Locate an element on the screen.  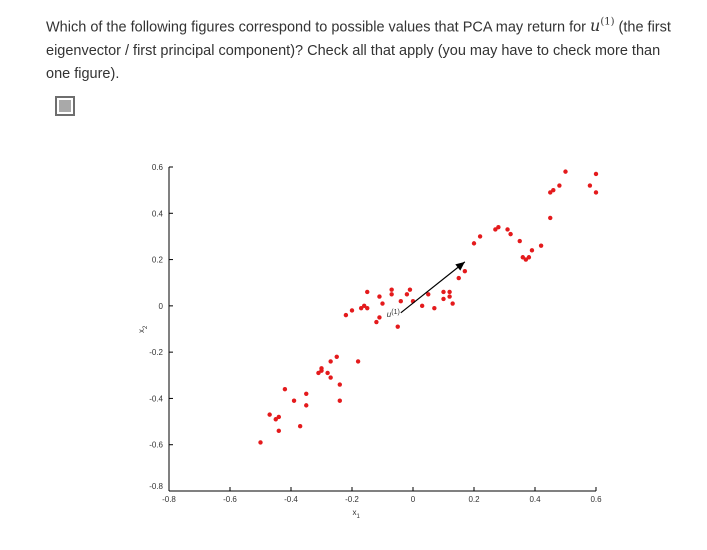
math-u1: u(1) is located at coordinates (602, 25).